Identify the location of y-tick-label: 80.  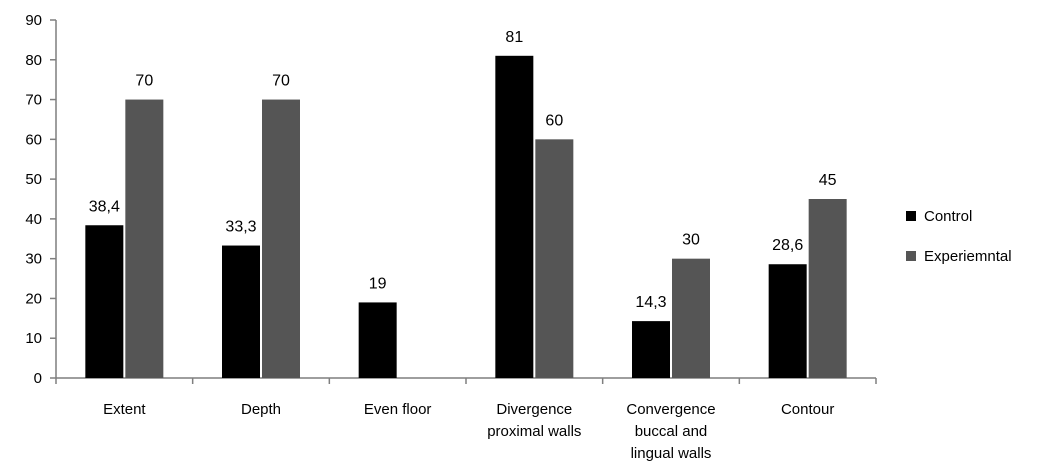
(33, 60).